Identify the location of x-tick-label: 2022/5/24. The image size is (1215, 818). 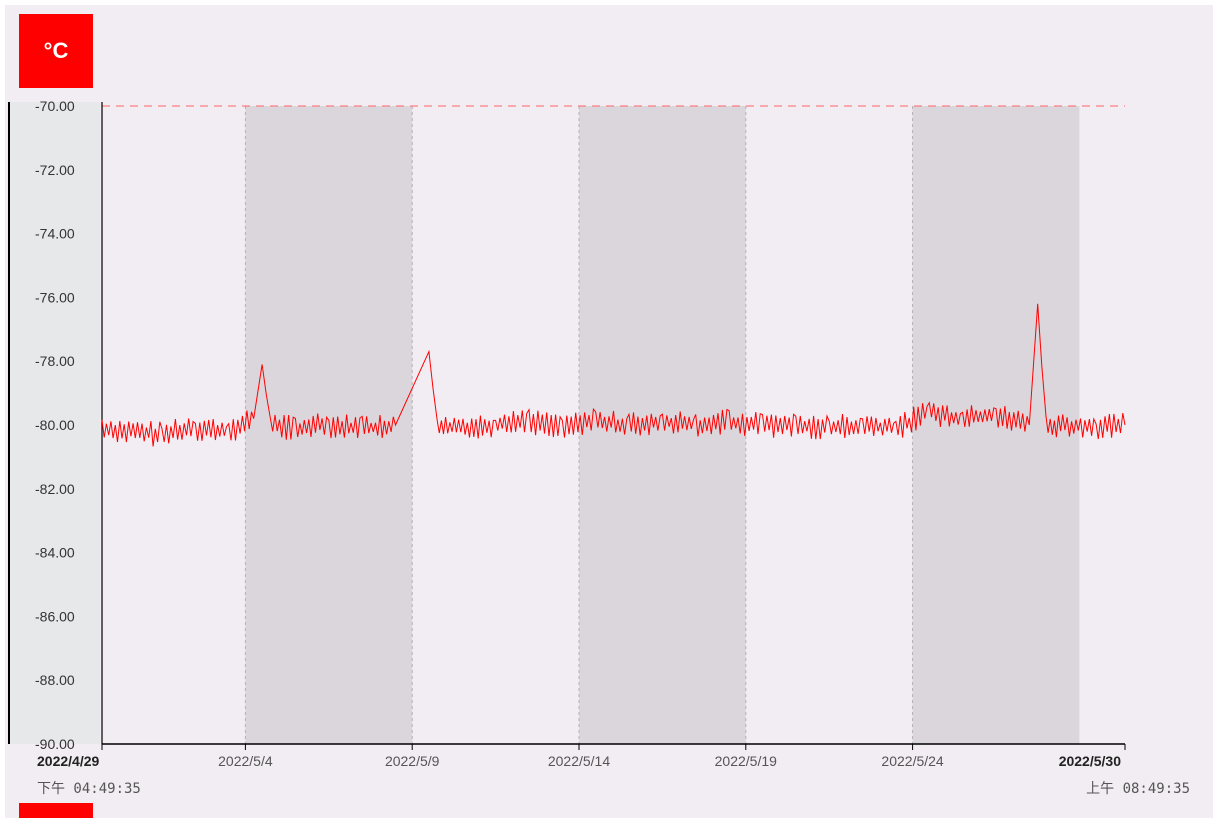
(912, 761).